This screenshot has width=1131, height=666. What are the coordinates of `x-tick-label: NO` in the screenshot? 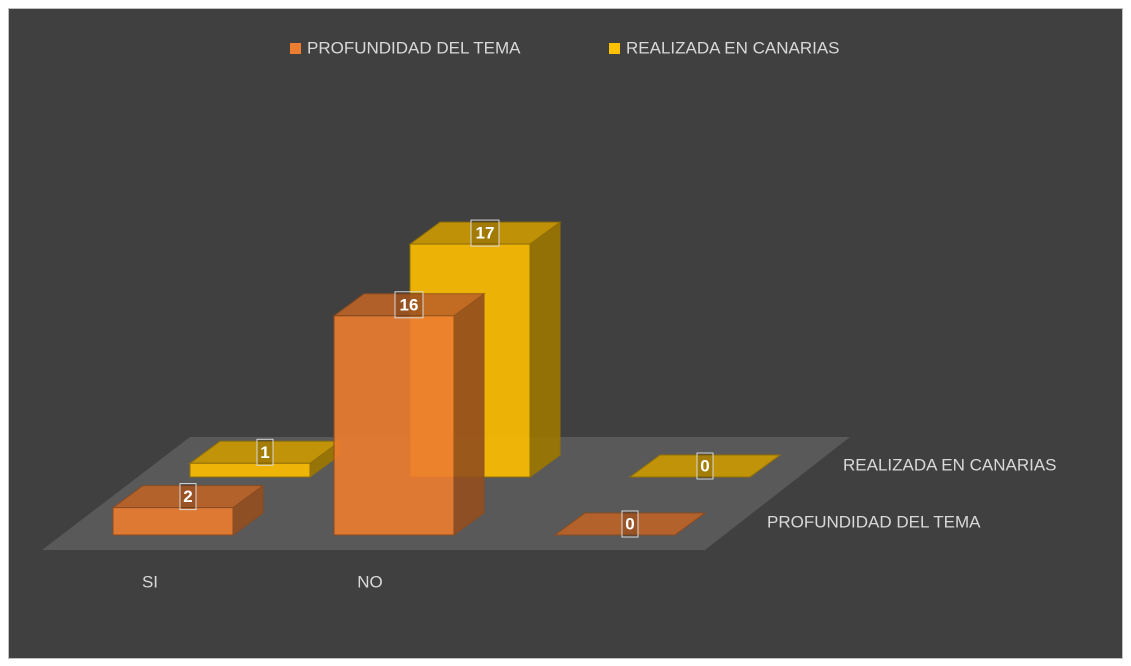 It's located at (370, 581).